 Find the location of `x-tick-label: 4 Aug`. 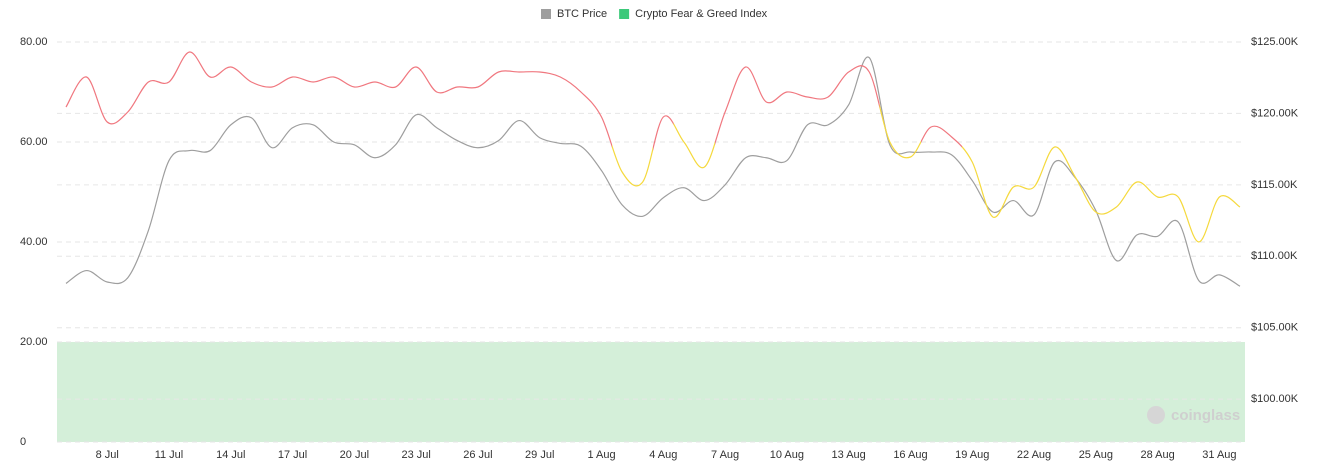

x-tick-label: 4 Aug is located at coordinates (663, 455).